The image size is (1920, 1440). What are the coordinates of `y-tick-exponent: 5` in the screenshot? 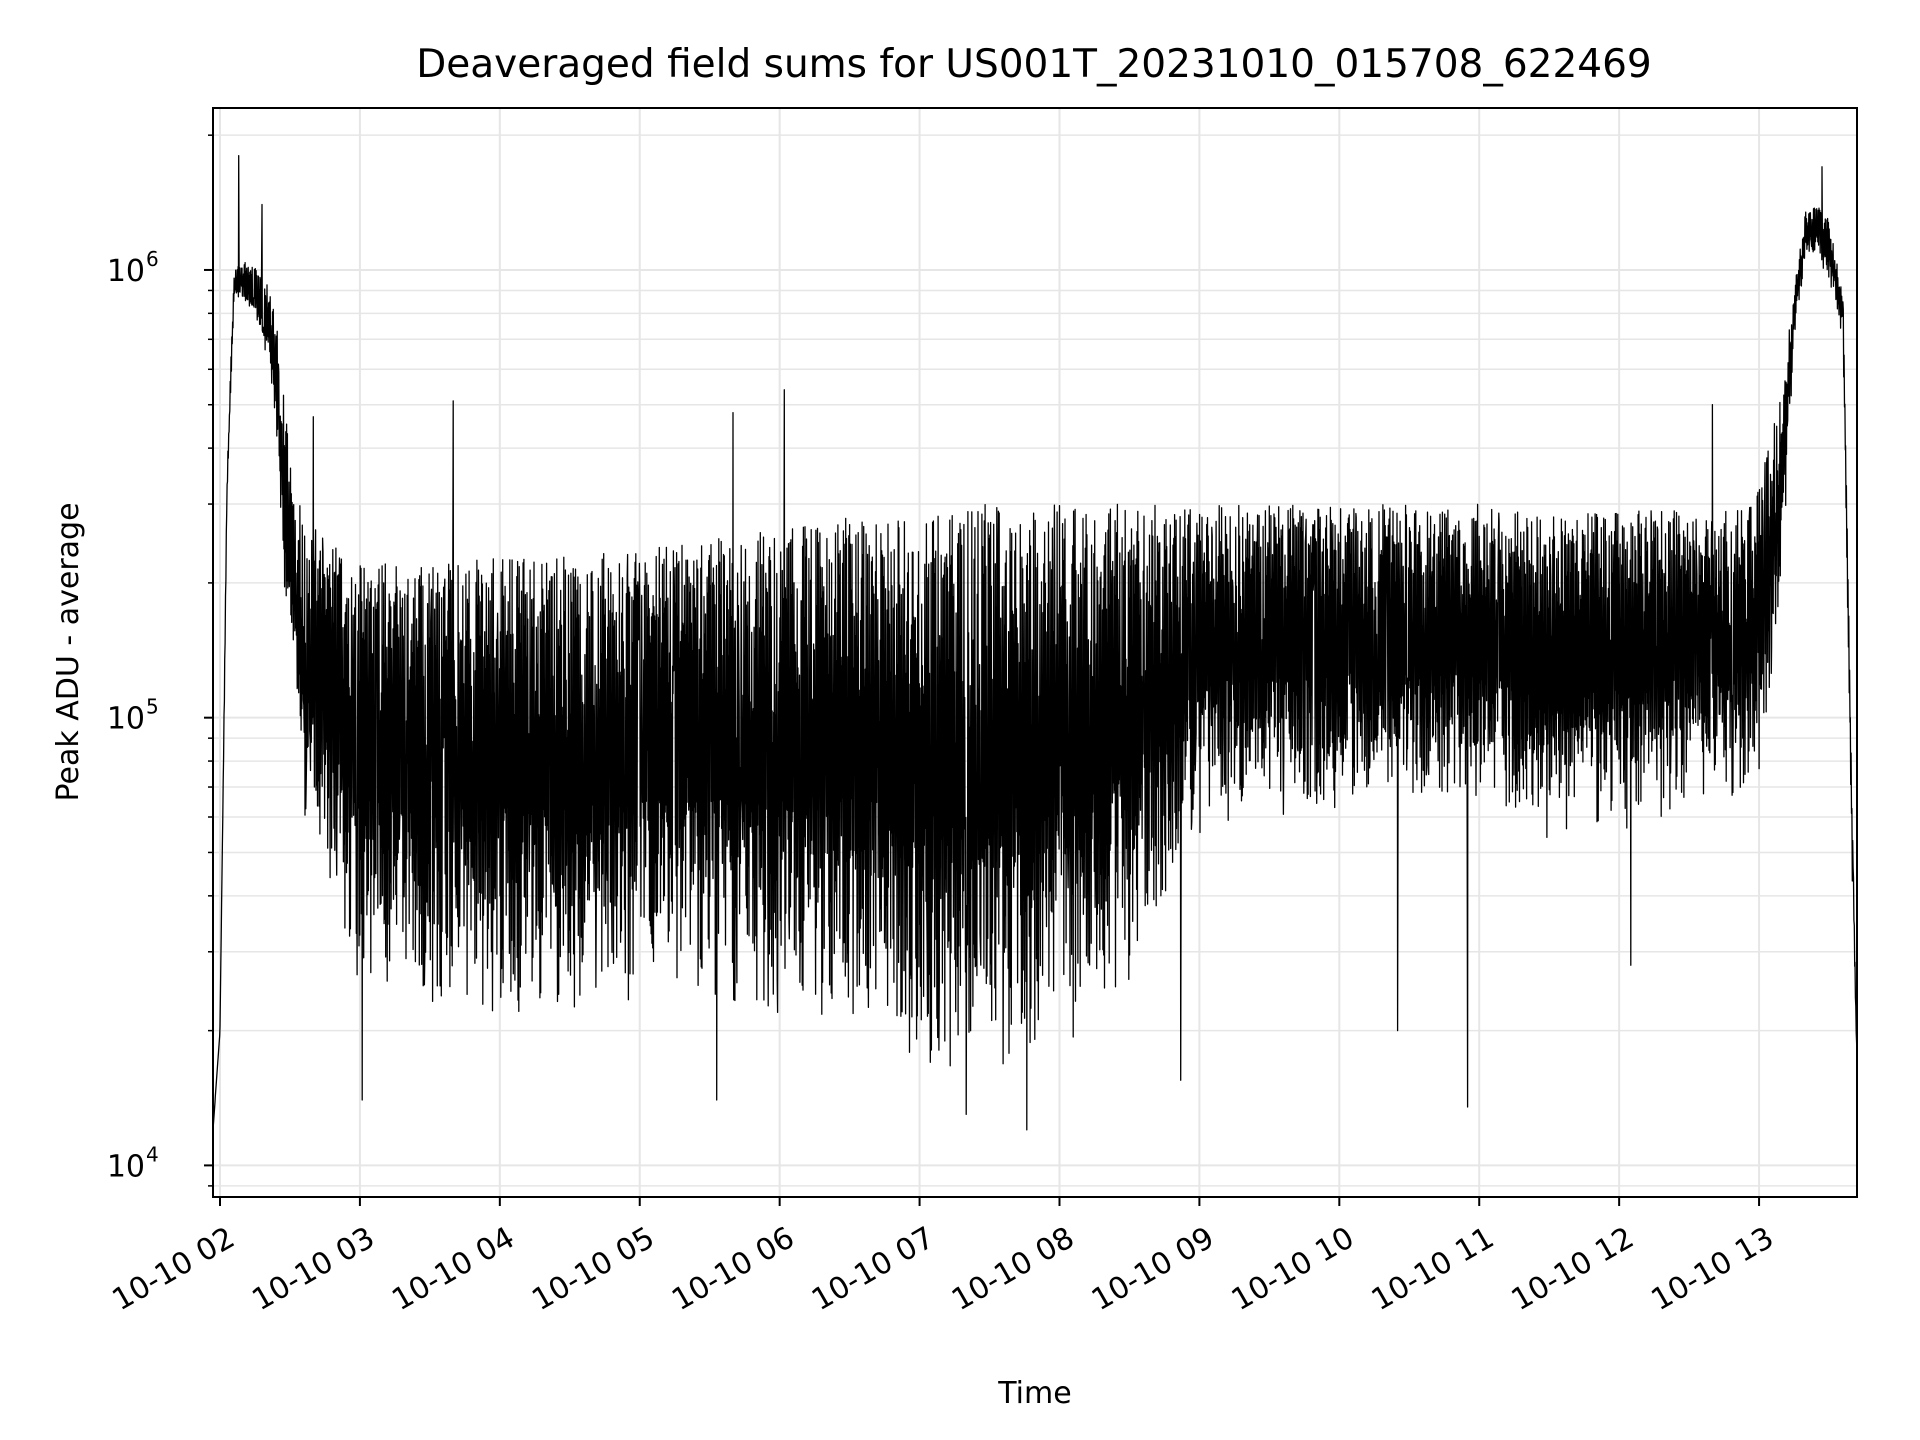 It's located at (152, 707).